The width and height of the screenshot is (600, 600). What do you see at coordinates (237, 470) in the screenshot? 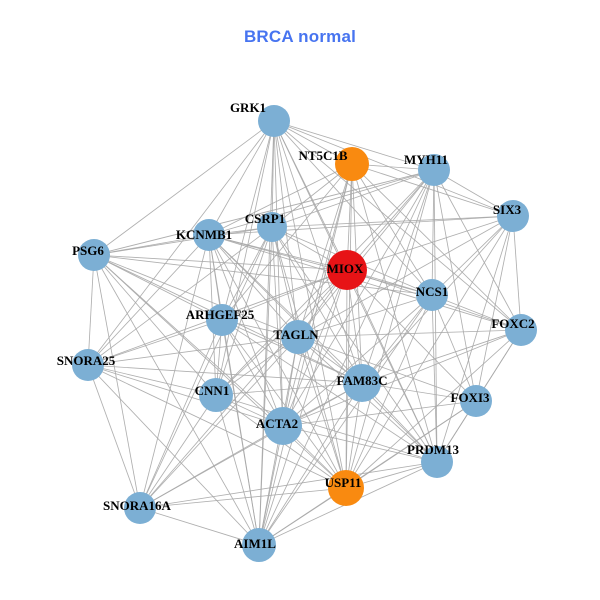
I see `edge-CNN1-AIM1L` at bounding box center [237, 470].